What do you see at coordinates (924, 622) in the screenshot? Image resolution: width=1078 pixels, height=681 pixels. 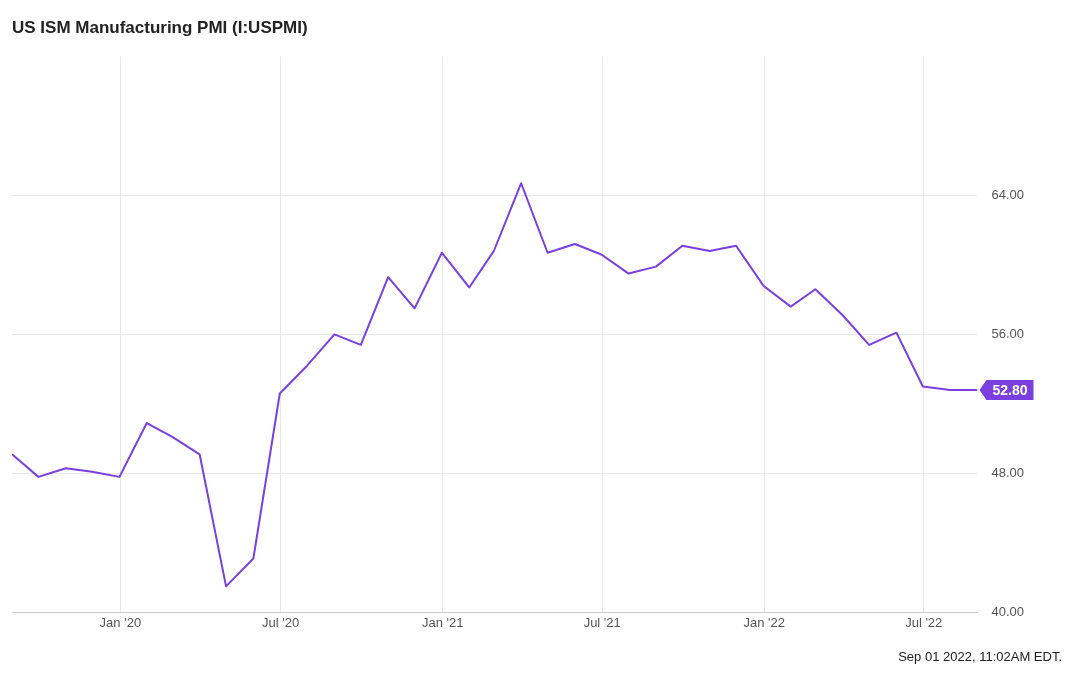 I see `x-tick-label: Jul '22` at bounding box center [924, 622].